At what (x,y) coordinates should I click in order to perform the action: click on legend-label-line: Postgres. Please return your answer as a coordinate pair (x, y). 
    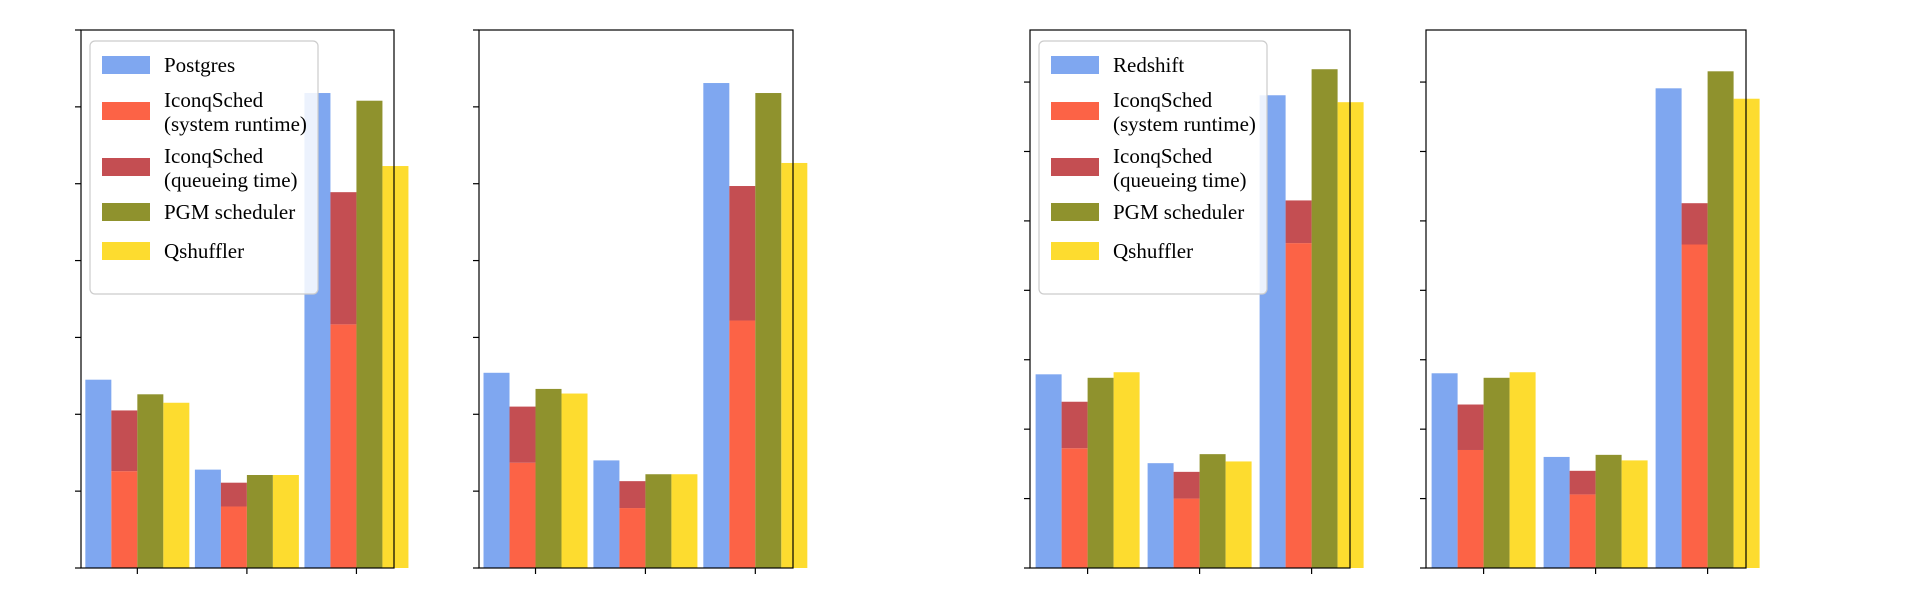
    Looking at the image, I should click on (199, 65).